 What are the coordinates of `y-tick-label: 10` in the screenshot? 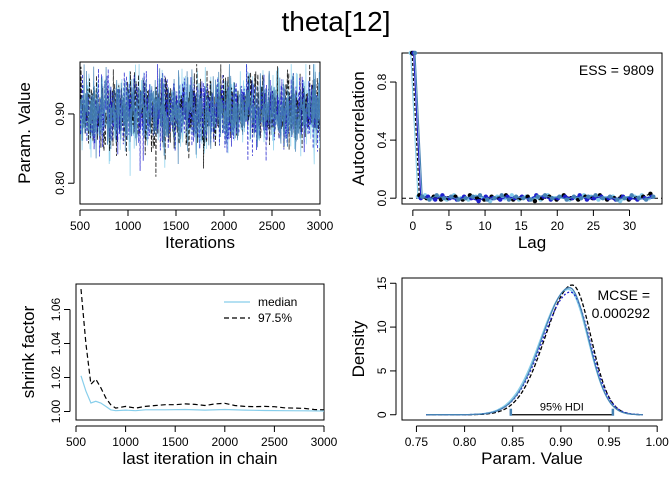 It's located at (382, 327).